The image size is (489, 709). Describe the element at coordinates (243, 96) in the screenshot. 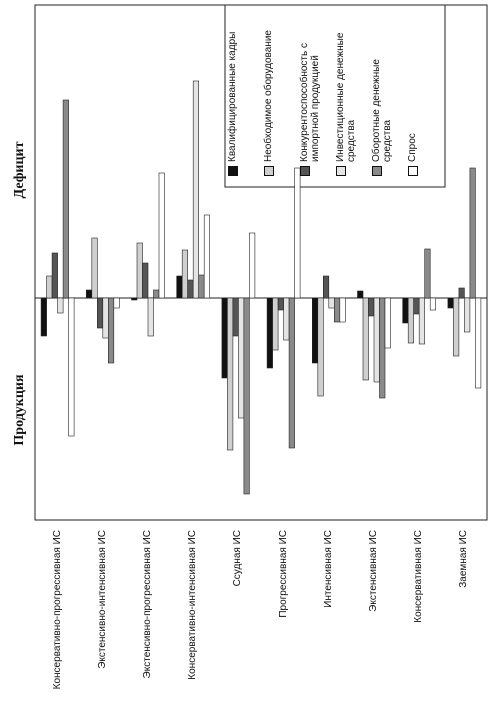

I see `legend-entry: Квалифицированные кадры` at that location.